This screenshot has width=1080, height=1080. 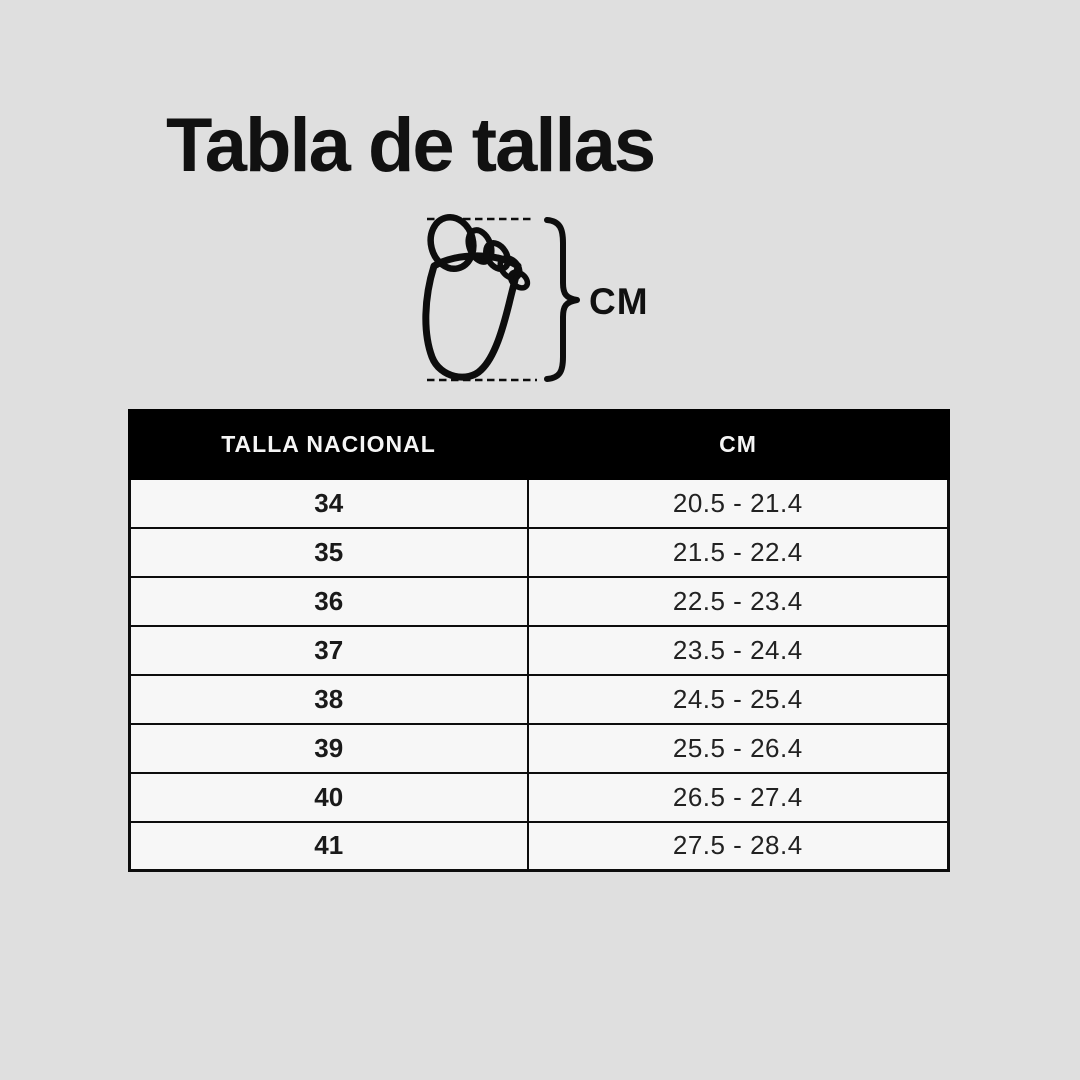 I want to click on table-row: 40 26.5 - 27.4, so click(x=539, y=797).